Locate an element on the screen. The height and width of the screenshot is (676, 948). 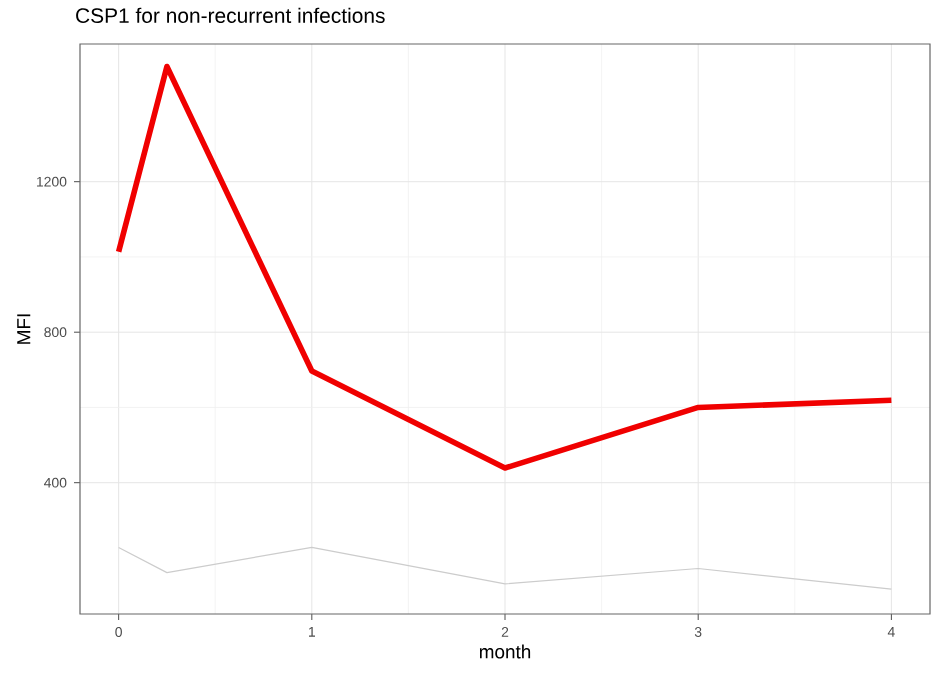
x-axis-title: month is located at coordinates (505, 651).